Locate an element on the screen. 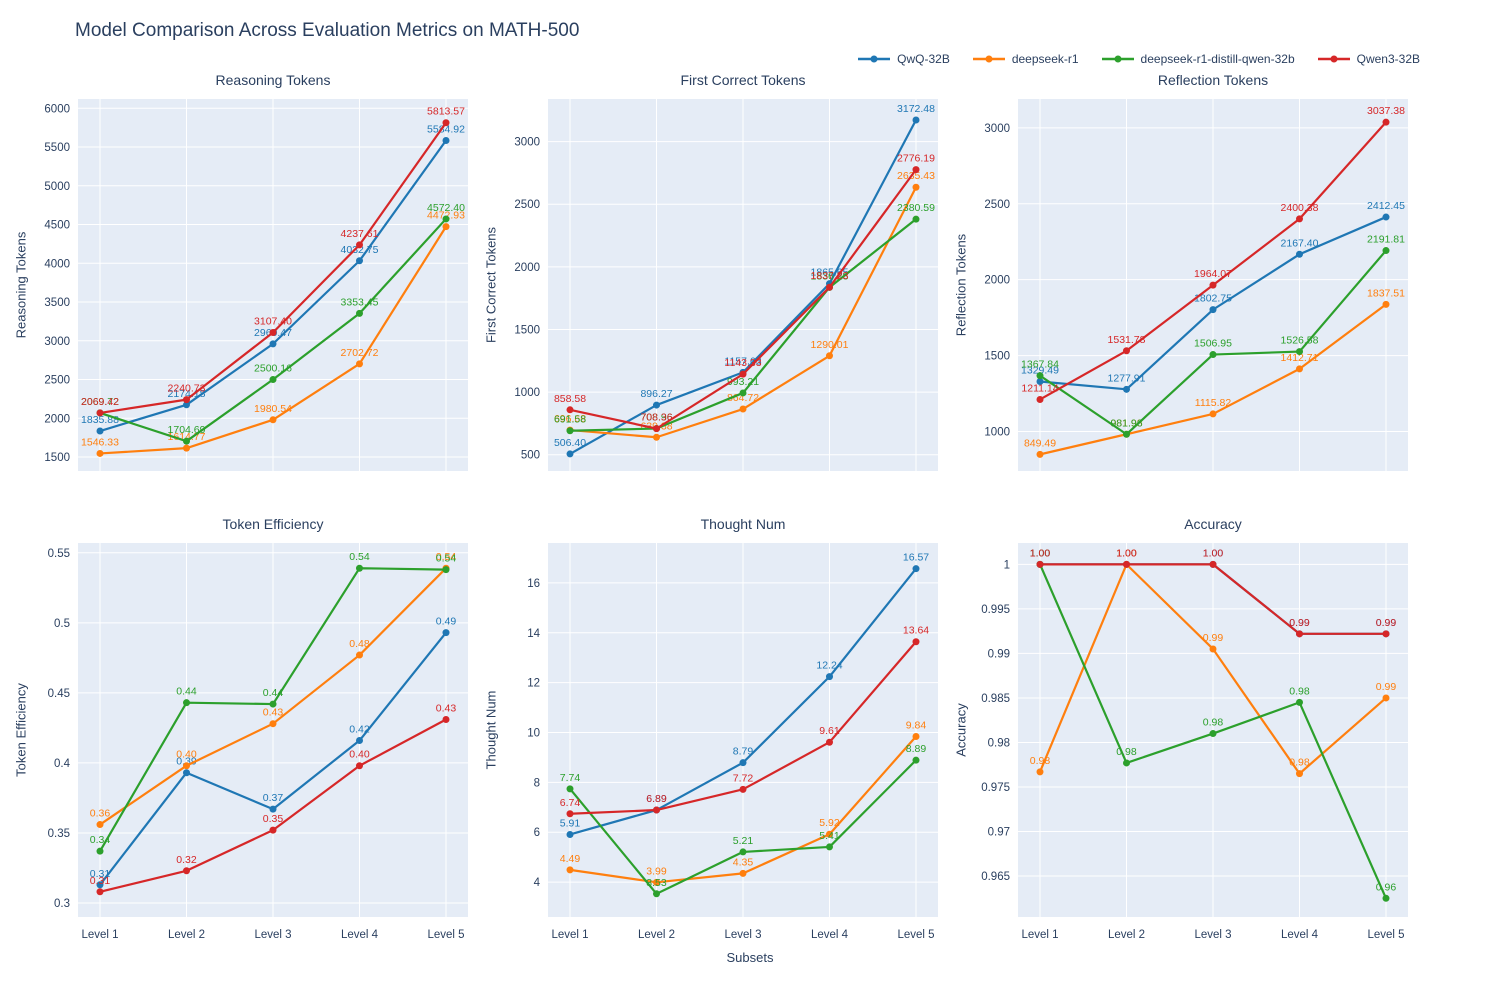  legend-item-Qwen3-32B: Qwen3-32B is located at coordinates (1368, 59).